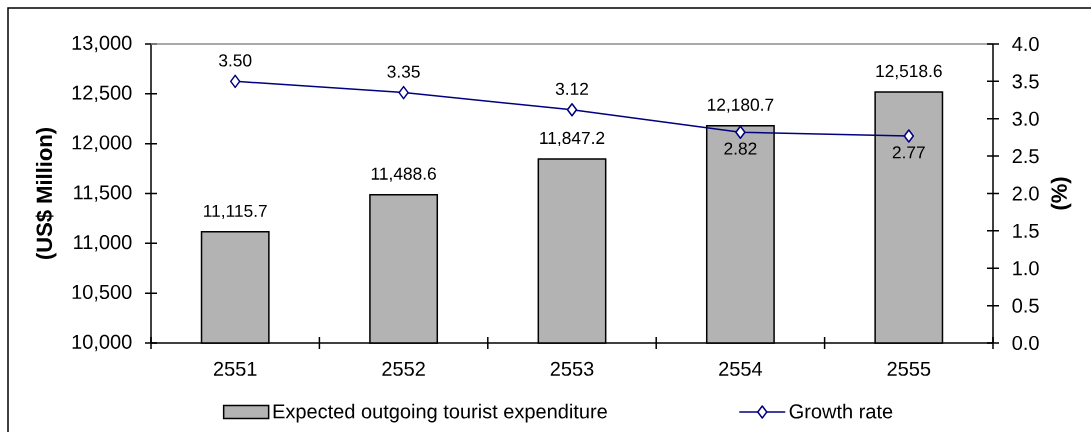 This screenshot has width=1091, height=432. Describe the element at coordinates (102, 343) in the screenshot. I see `y-tick-label: 10,000` at that location.